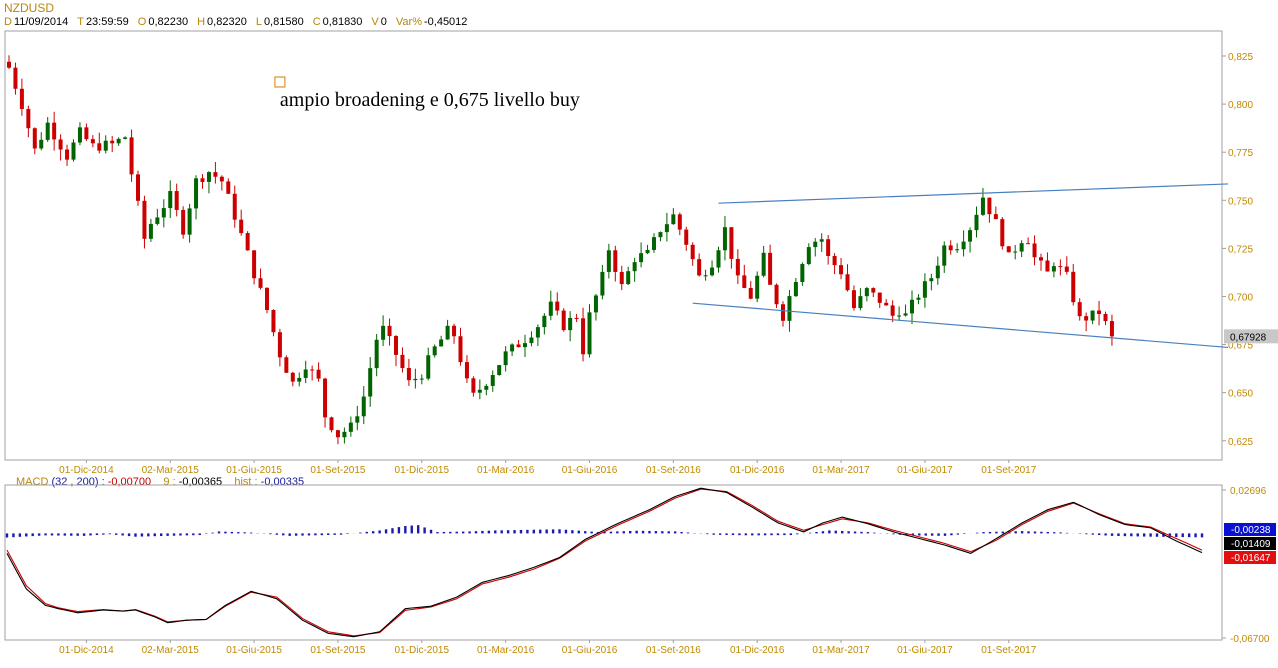  What do you see at coordinates (342, 22) in the screenshot?
I see `ohlc-value: 0,81830` at bounding box center [342, 22].